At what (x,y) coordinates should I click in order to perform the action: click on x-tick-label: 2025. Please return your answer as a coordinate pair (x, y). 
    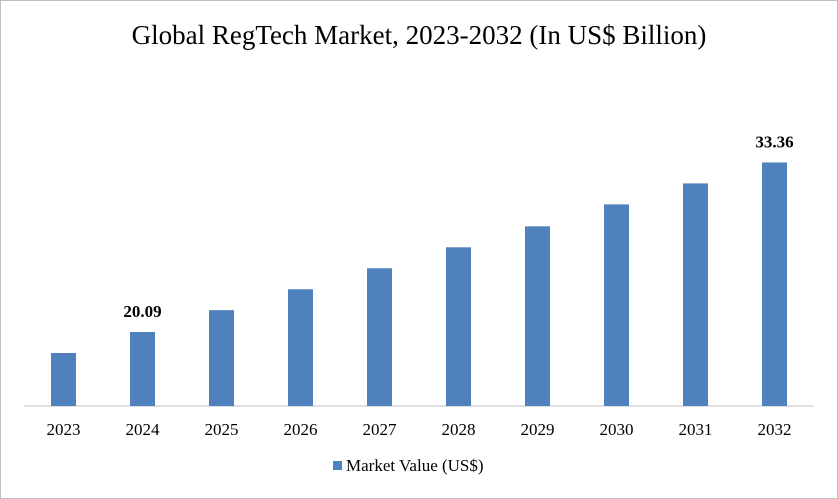
    Looking at the image, I should click on (222, 429).